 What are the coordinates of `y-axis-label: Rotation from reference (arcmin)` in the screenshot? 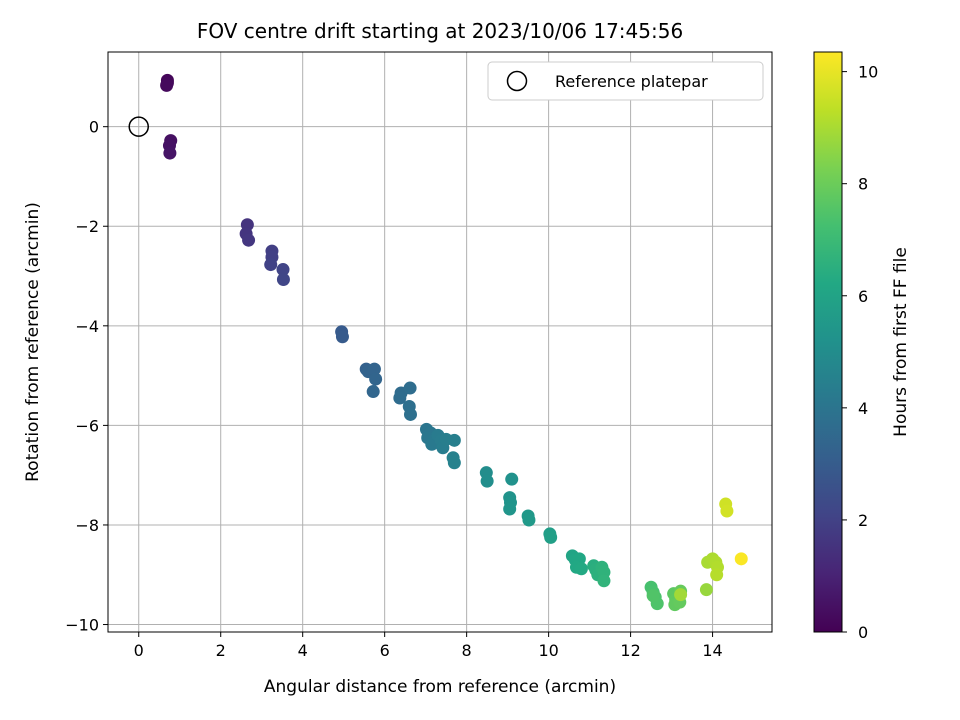 It's located at (33, 342).